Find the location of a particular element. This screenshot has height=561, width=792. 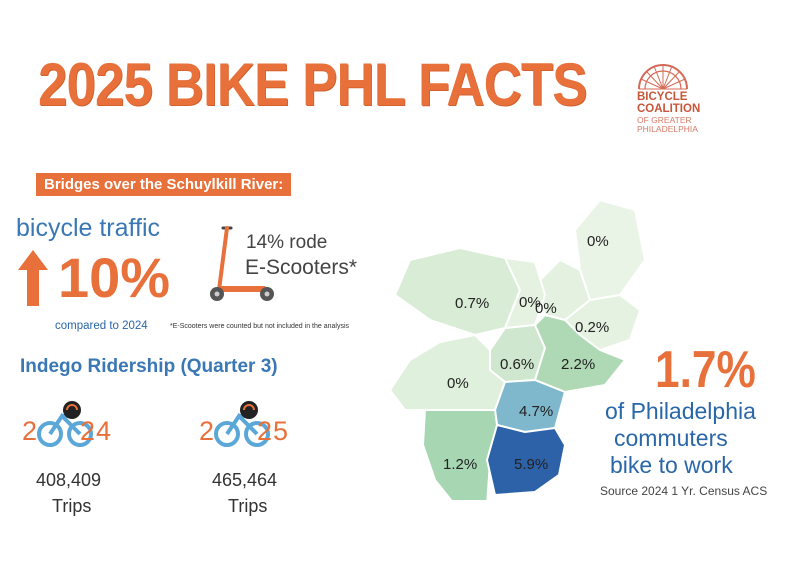

map-label: 4.7% is located at coordinates (536, 411).